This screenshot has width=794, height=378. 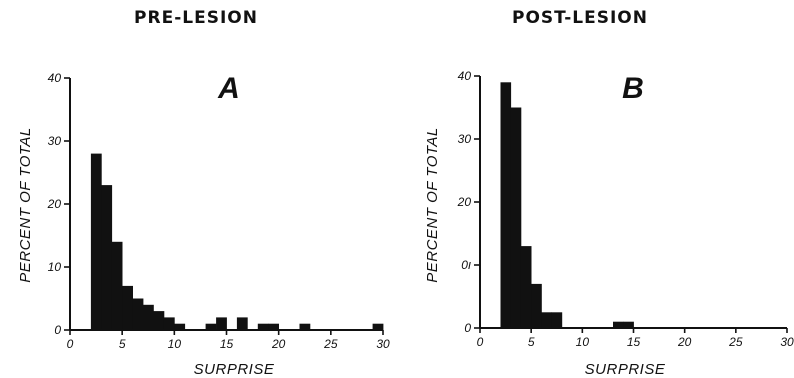 What do you see at coordinates (228, 88) in the screenshot?
I see `panel-label: A` at bounding box center [228, 88].